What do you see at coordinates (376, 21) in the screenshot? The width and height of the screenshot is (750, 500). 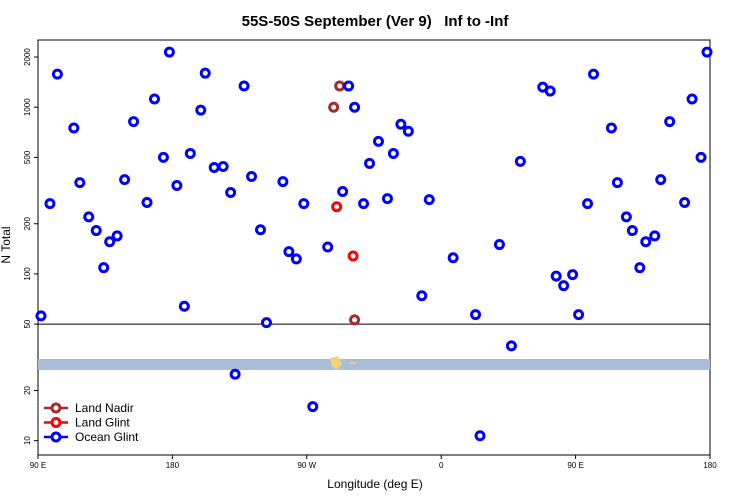 I see `chart-title: 55S-50S September (Ver 9) Inf to -Inf` at bounding box center [376, 21].